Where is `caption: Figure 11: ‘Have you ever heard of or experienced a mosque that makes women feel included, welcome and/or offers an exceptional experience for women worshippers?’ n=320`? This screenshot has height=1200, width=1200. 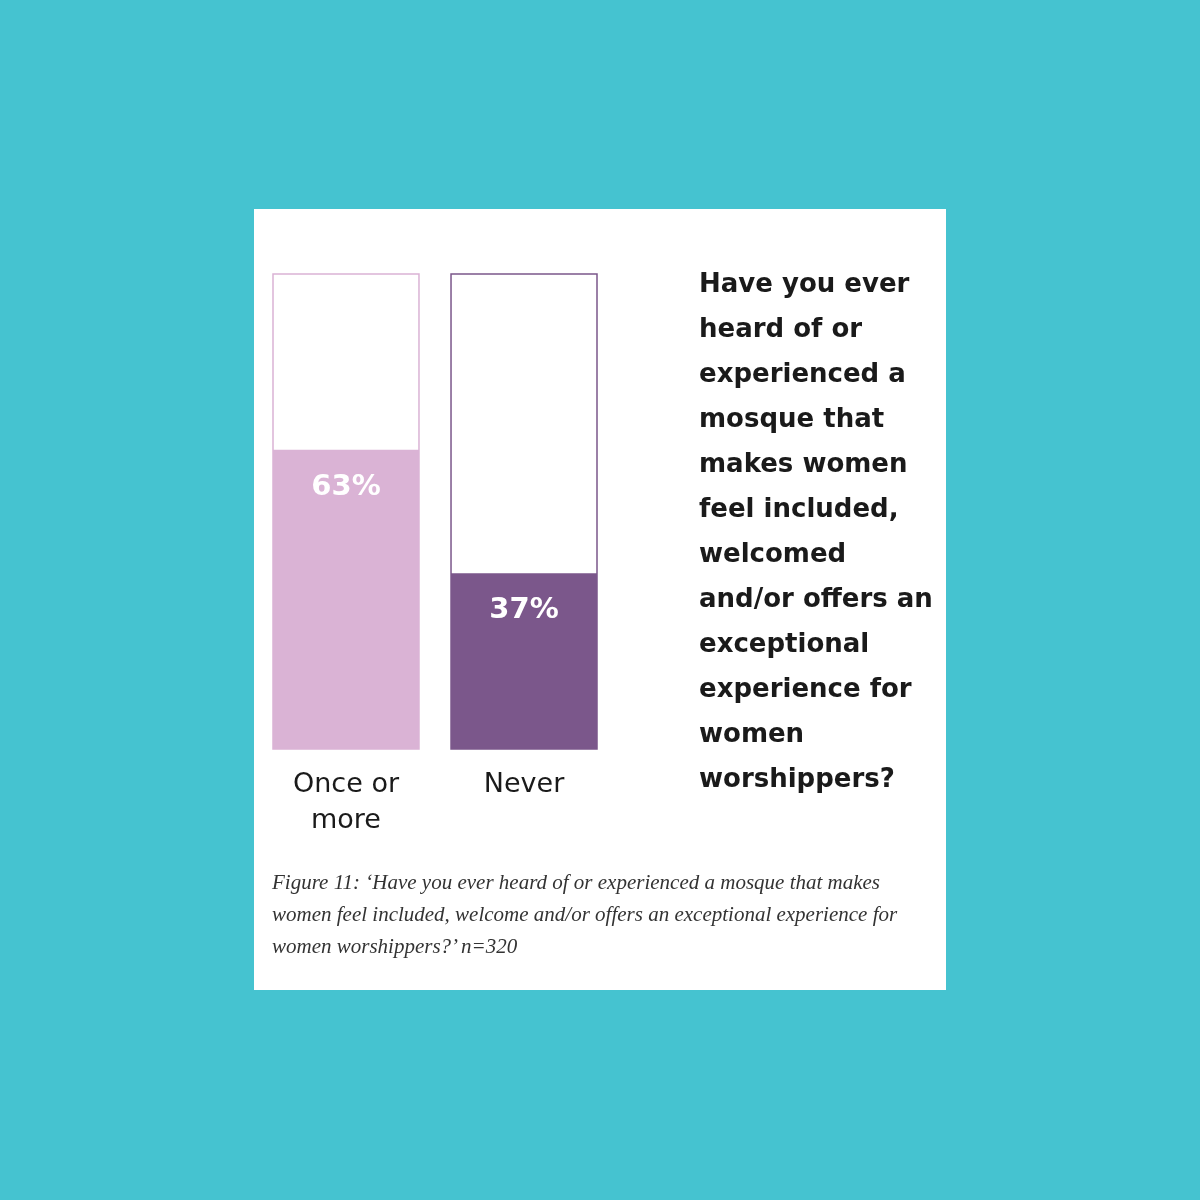
caption: Figure 11: ‘Have you ever heard of or experienced a mosque that makes women feel included, welcome and/or offers an exceptional experience for women worshippers?’ n=320 is located at coordinates (585, 914).